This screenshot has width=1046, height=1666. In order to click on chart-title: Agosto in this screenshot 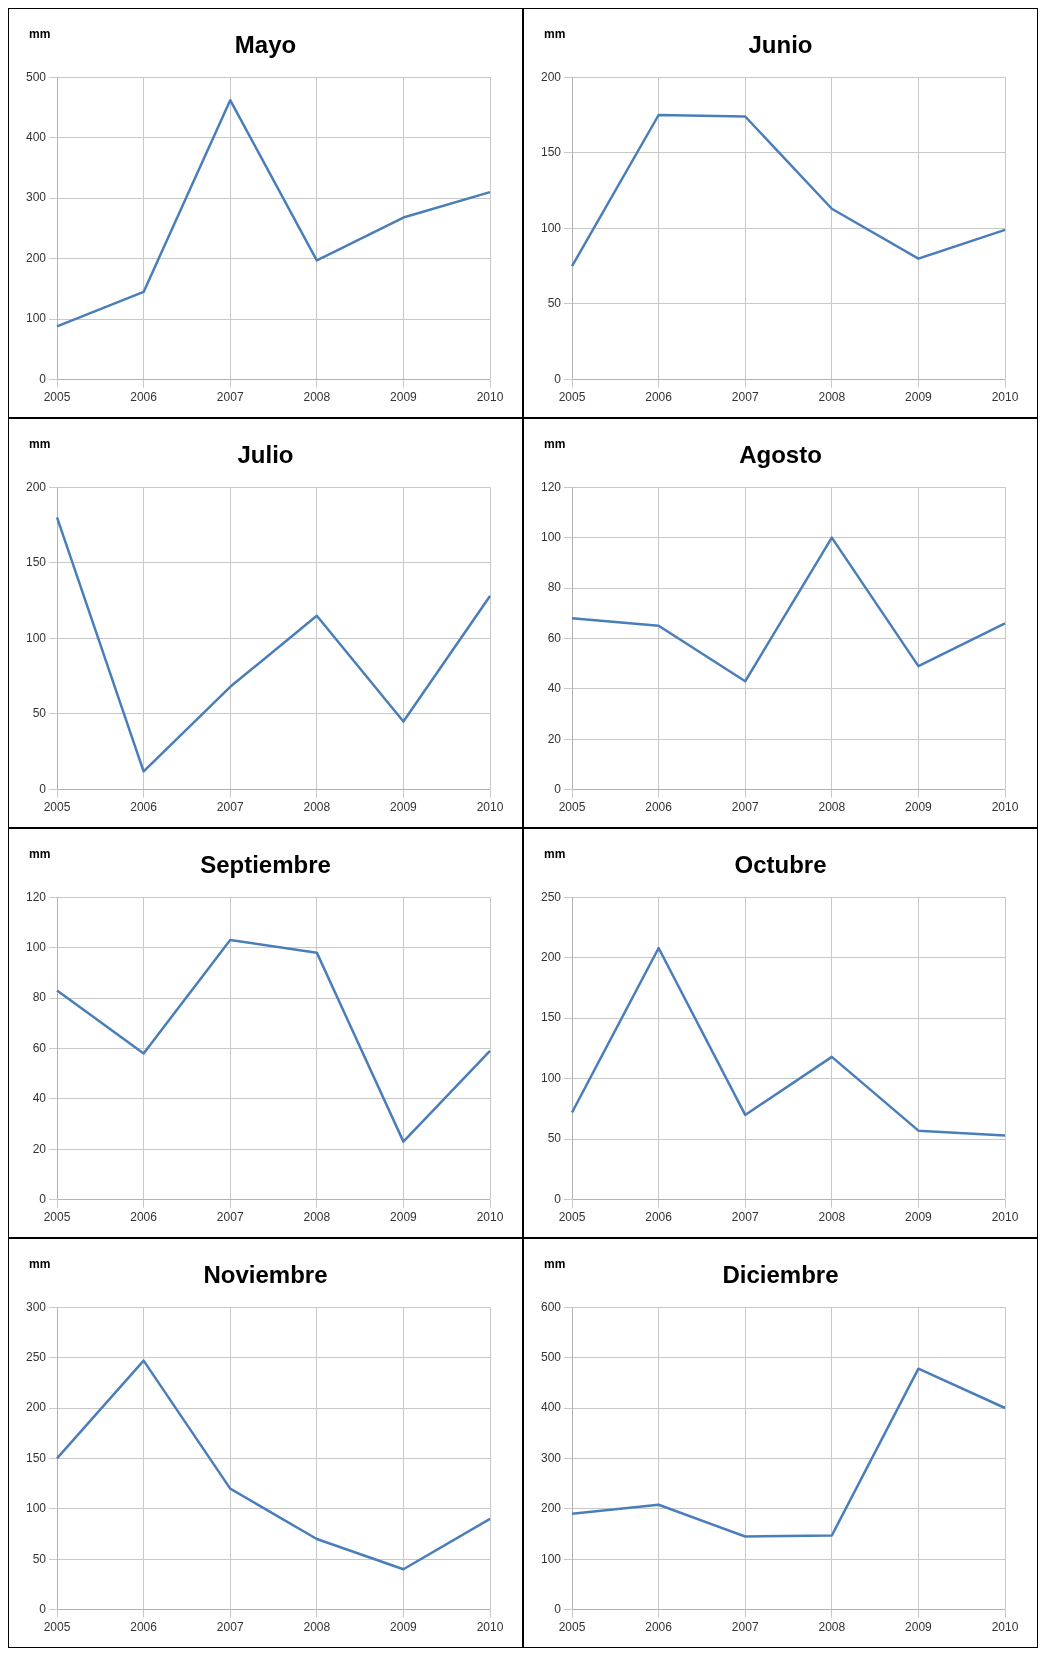, I will do `click(780, 454)`.